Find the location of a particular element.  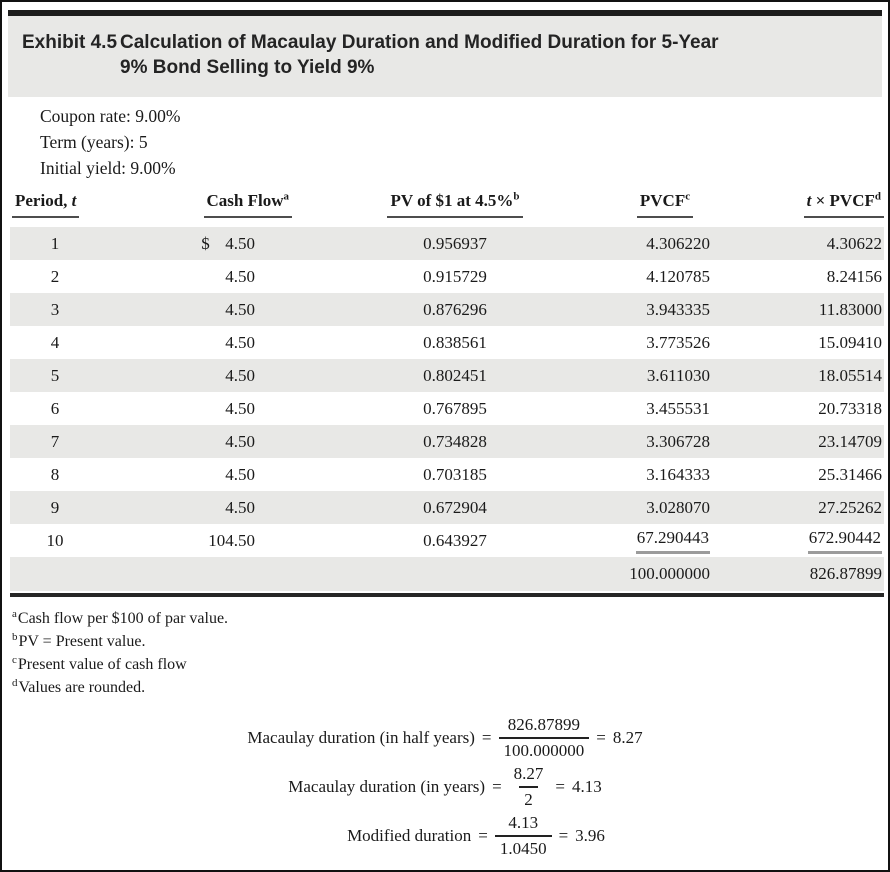

cell-pvcf: 3.943335 is located at coordinates (665, 309).